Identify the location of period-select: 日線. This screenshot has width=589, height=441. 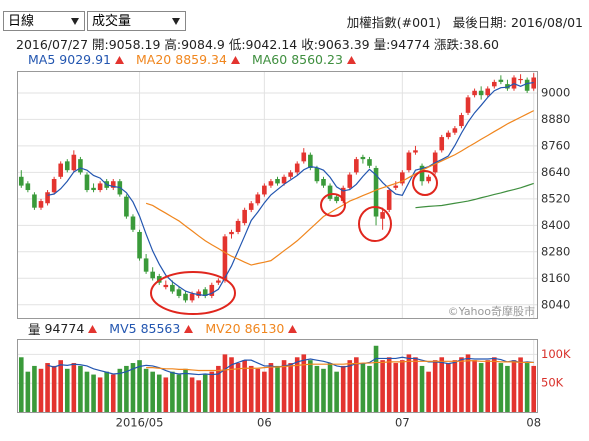
(44, 21).